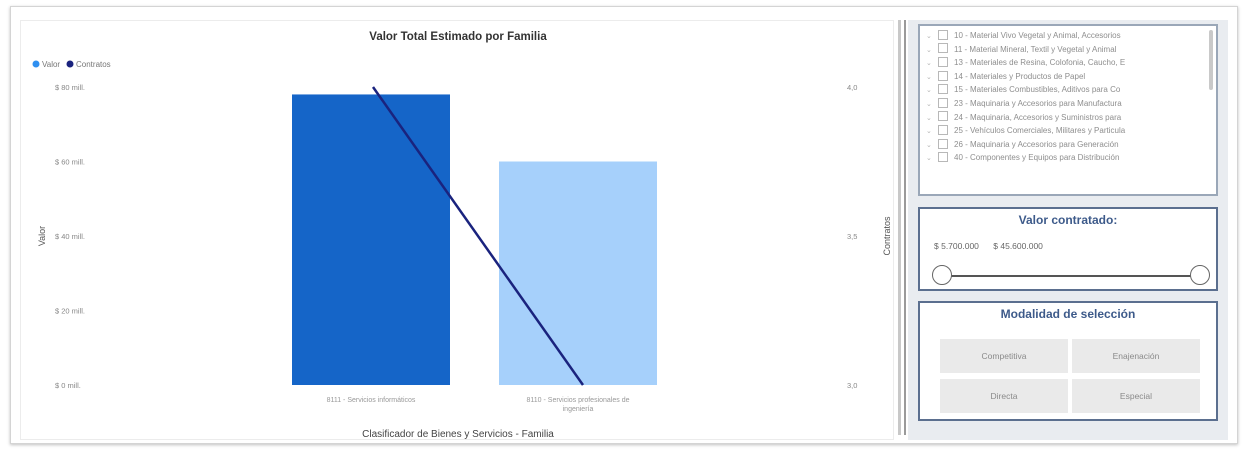 This screenshot has height=453, width=1244. Describe the element at coordinates (51, 64) in the screenshot. I see `legend-valor-label: Valor` at that location.